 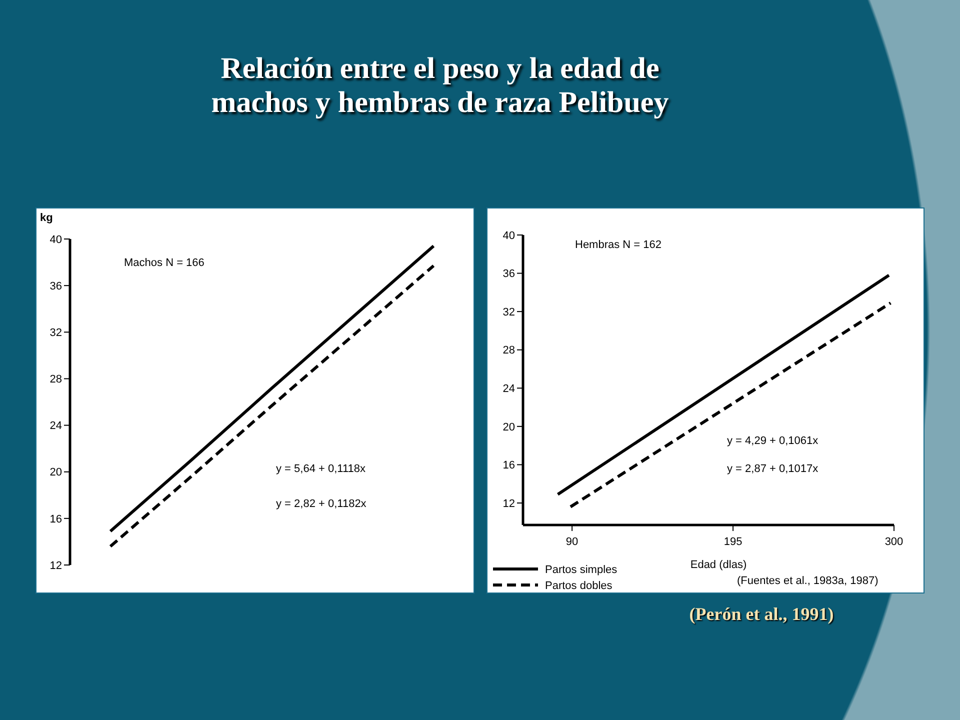 What do you see at coordinates (572, 542) in the screenshot?
I see `x-tick-label: 90` at bounding box center [572, 542].